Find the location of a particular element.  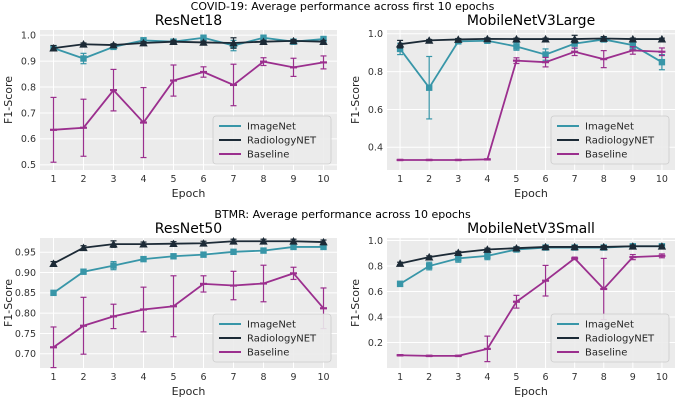

chart-title: ResNet18 is located at coordinates (188, 21).